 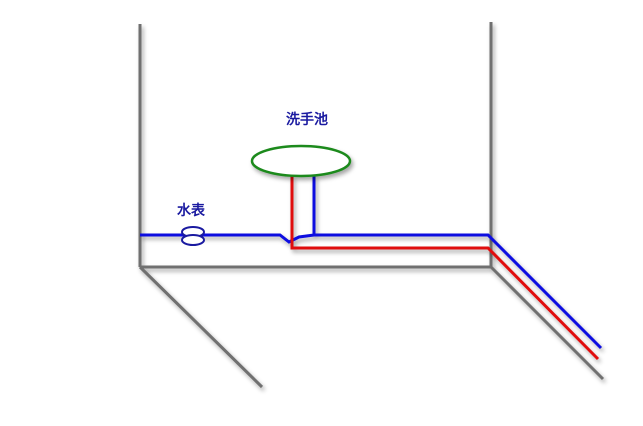 What do you see at coordinates (201, 327) in the screenshot?
I see `floor-left-edge-line` at bounding box center [201, 327].